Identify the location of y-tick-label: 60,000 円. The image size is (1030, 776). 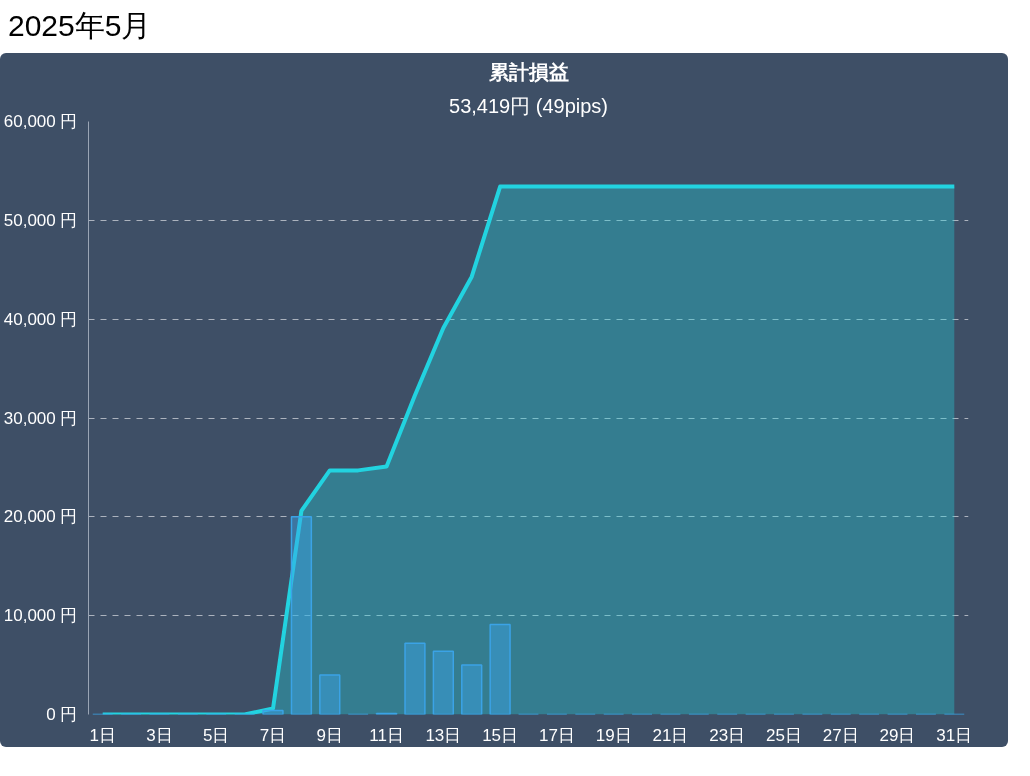
(40, 121).